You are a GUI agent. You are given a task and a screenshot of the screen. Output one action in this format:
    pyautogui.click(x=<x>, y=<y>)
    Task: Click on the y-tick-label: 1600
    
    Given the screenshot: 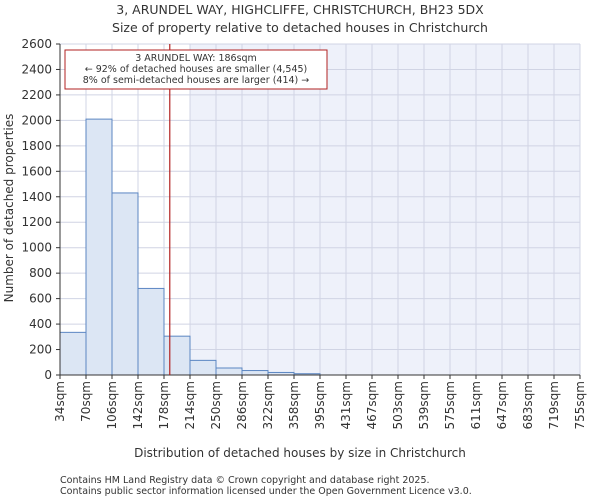 What is the action you would take?
    pyautogui.click(x=36, y=171)
    